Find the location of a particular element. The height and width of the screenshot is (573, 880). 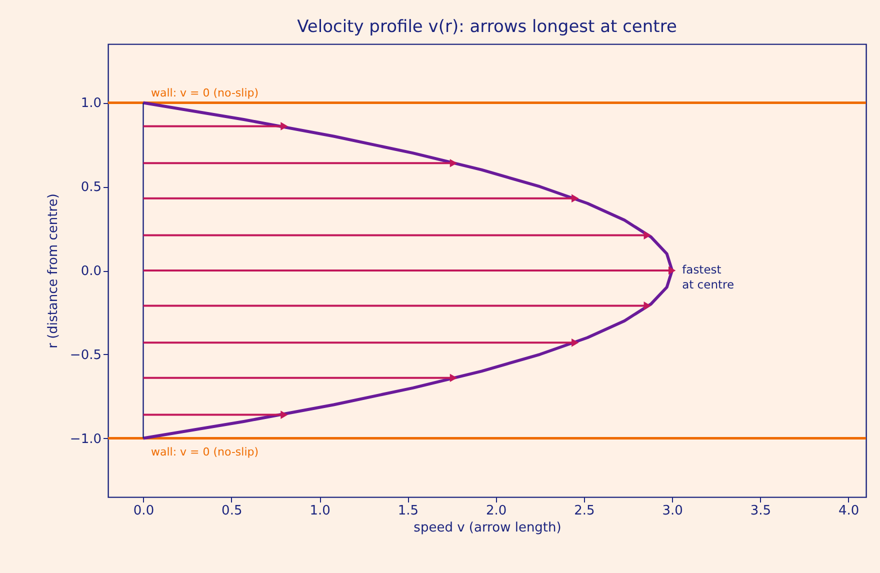

x-tick-label: 2.5 is located at coordinates (584, 511).